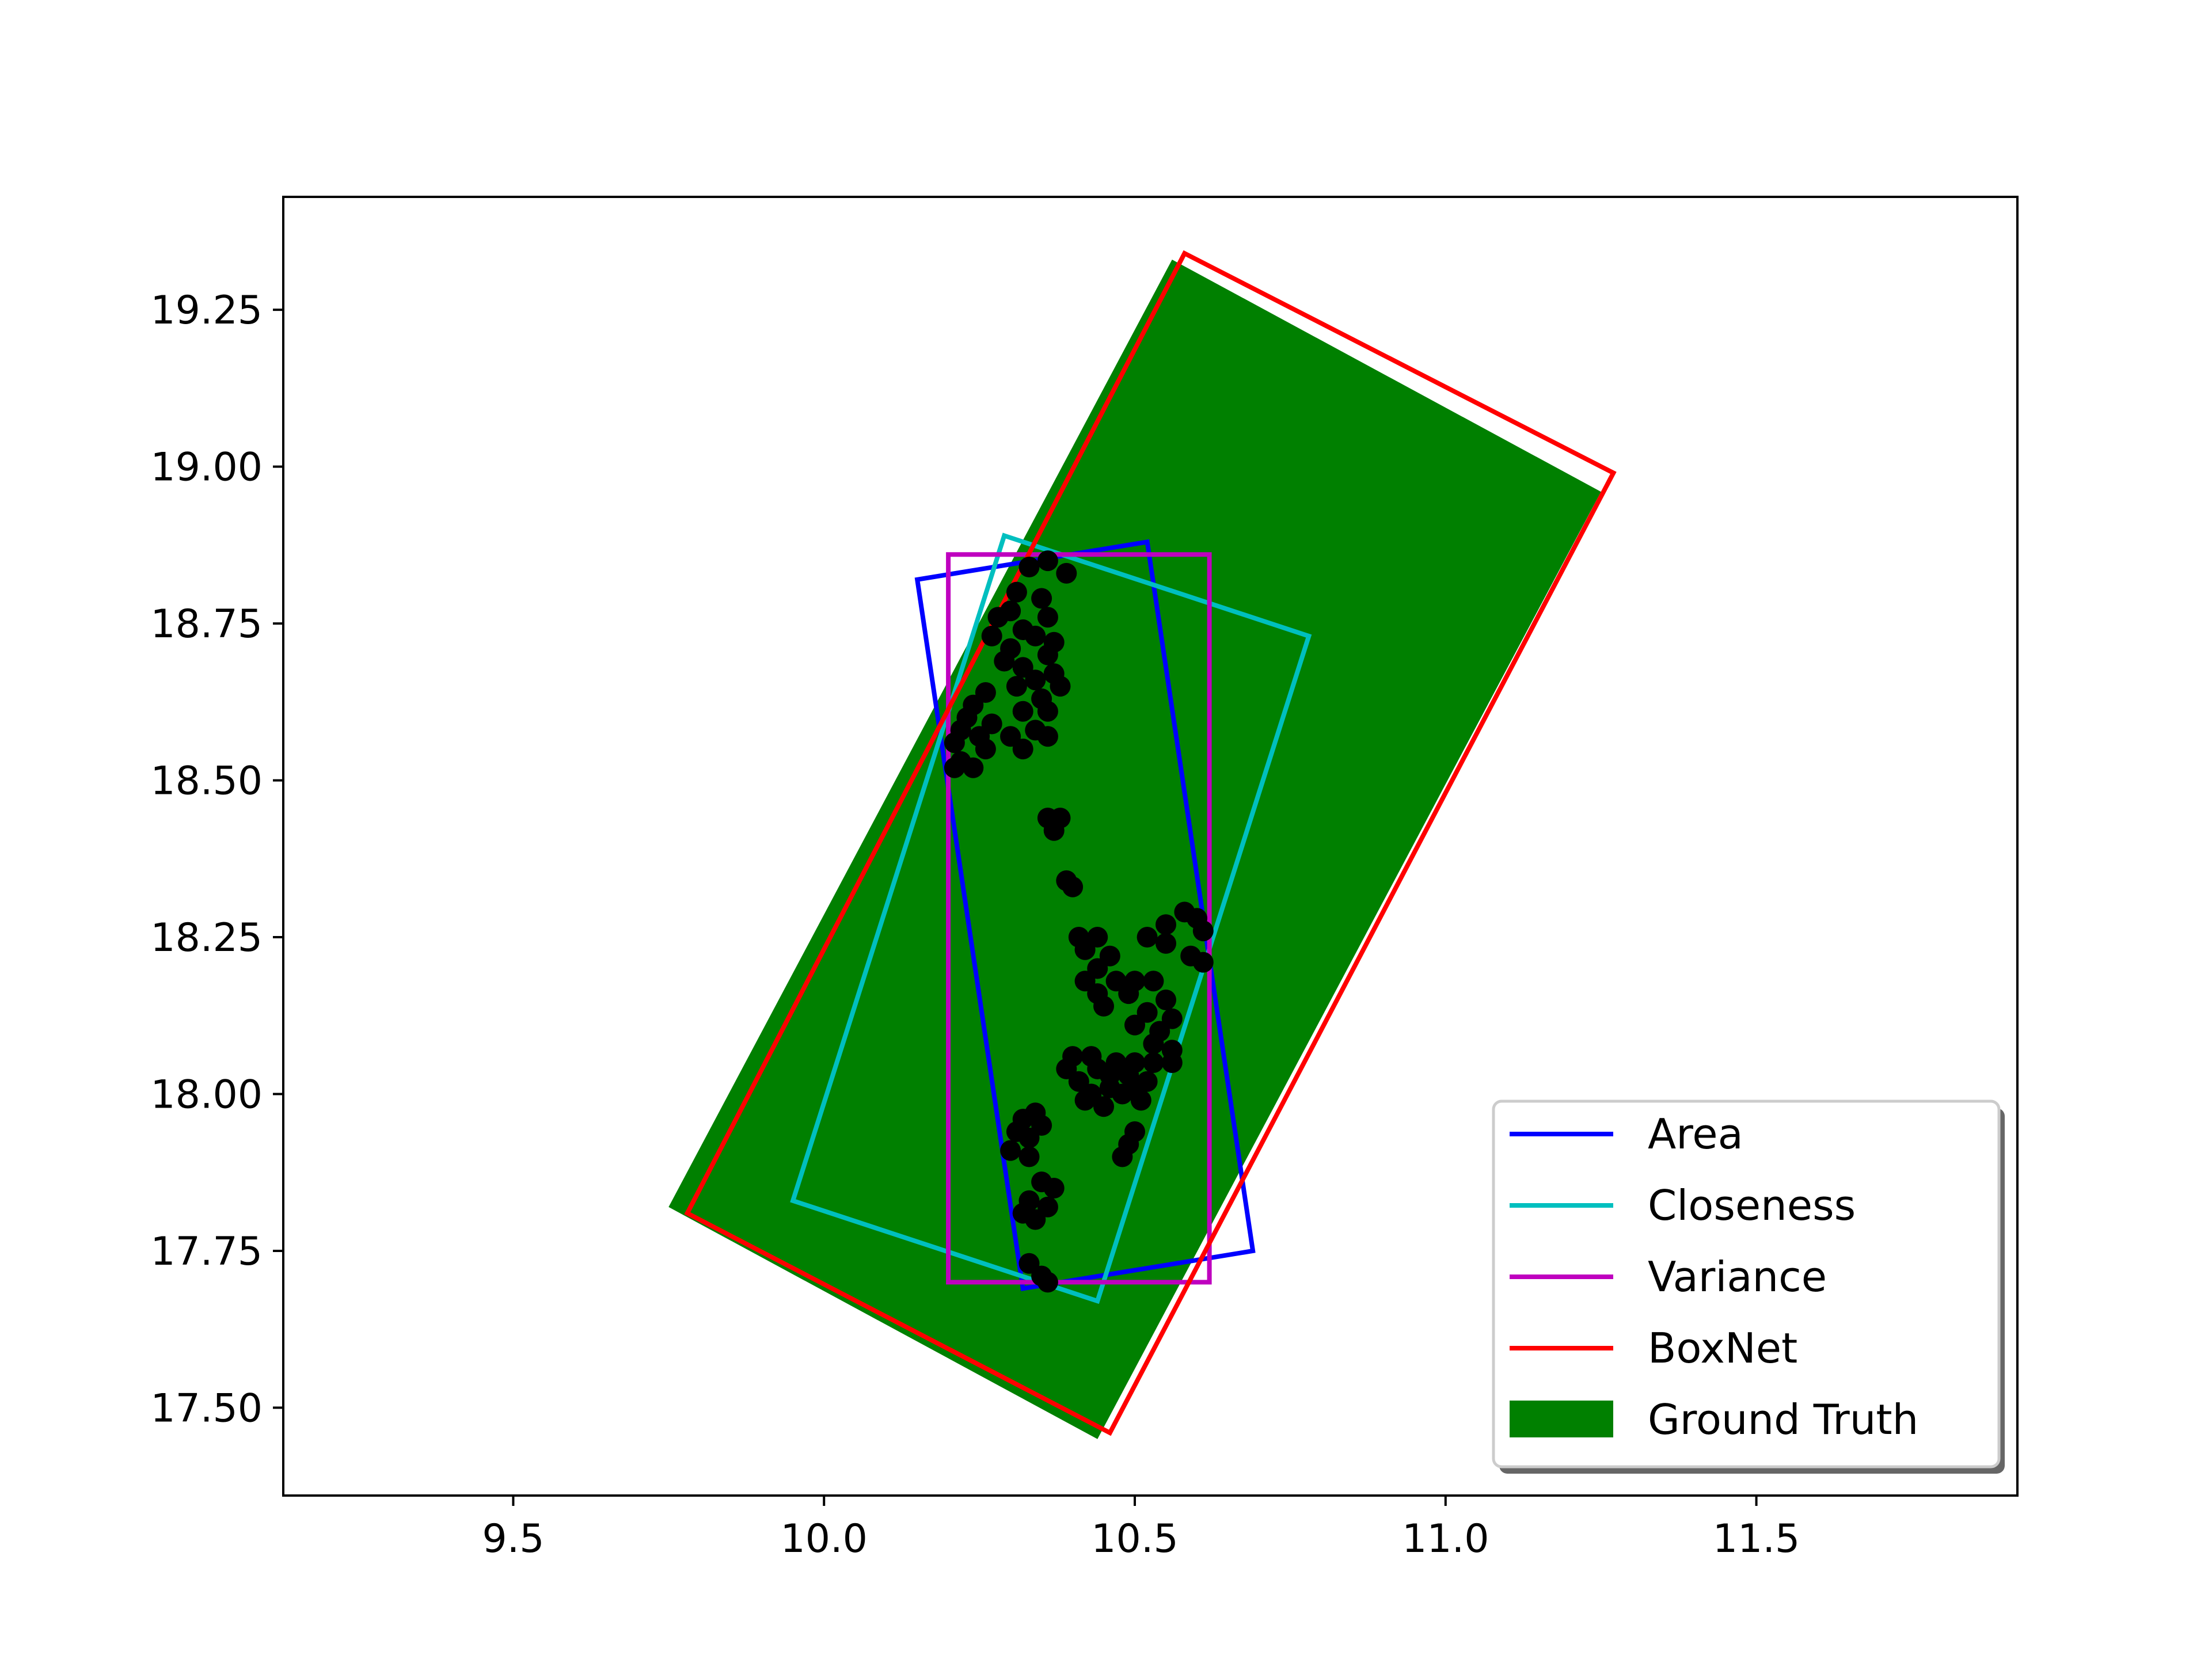 Image resolution: width=2212 pixels, height=1655 pixels. Describe the element at coordinates (513, 1539) in the screenshot. I see `x-tick-label: 9.5` at that location.